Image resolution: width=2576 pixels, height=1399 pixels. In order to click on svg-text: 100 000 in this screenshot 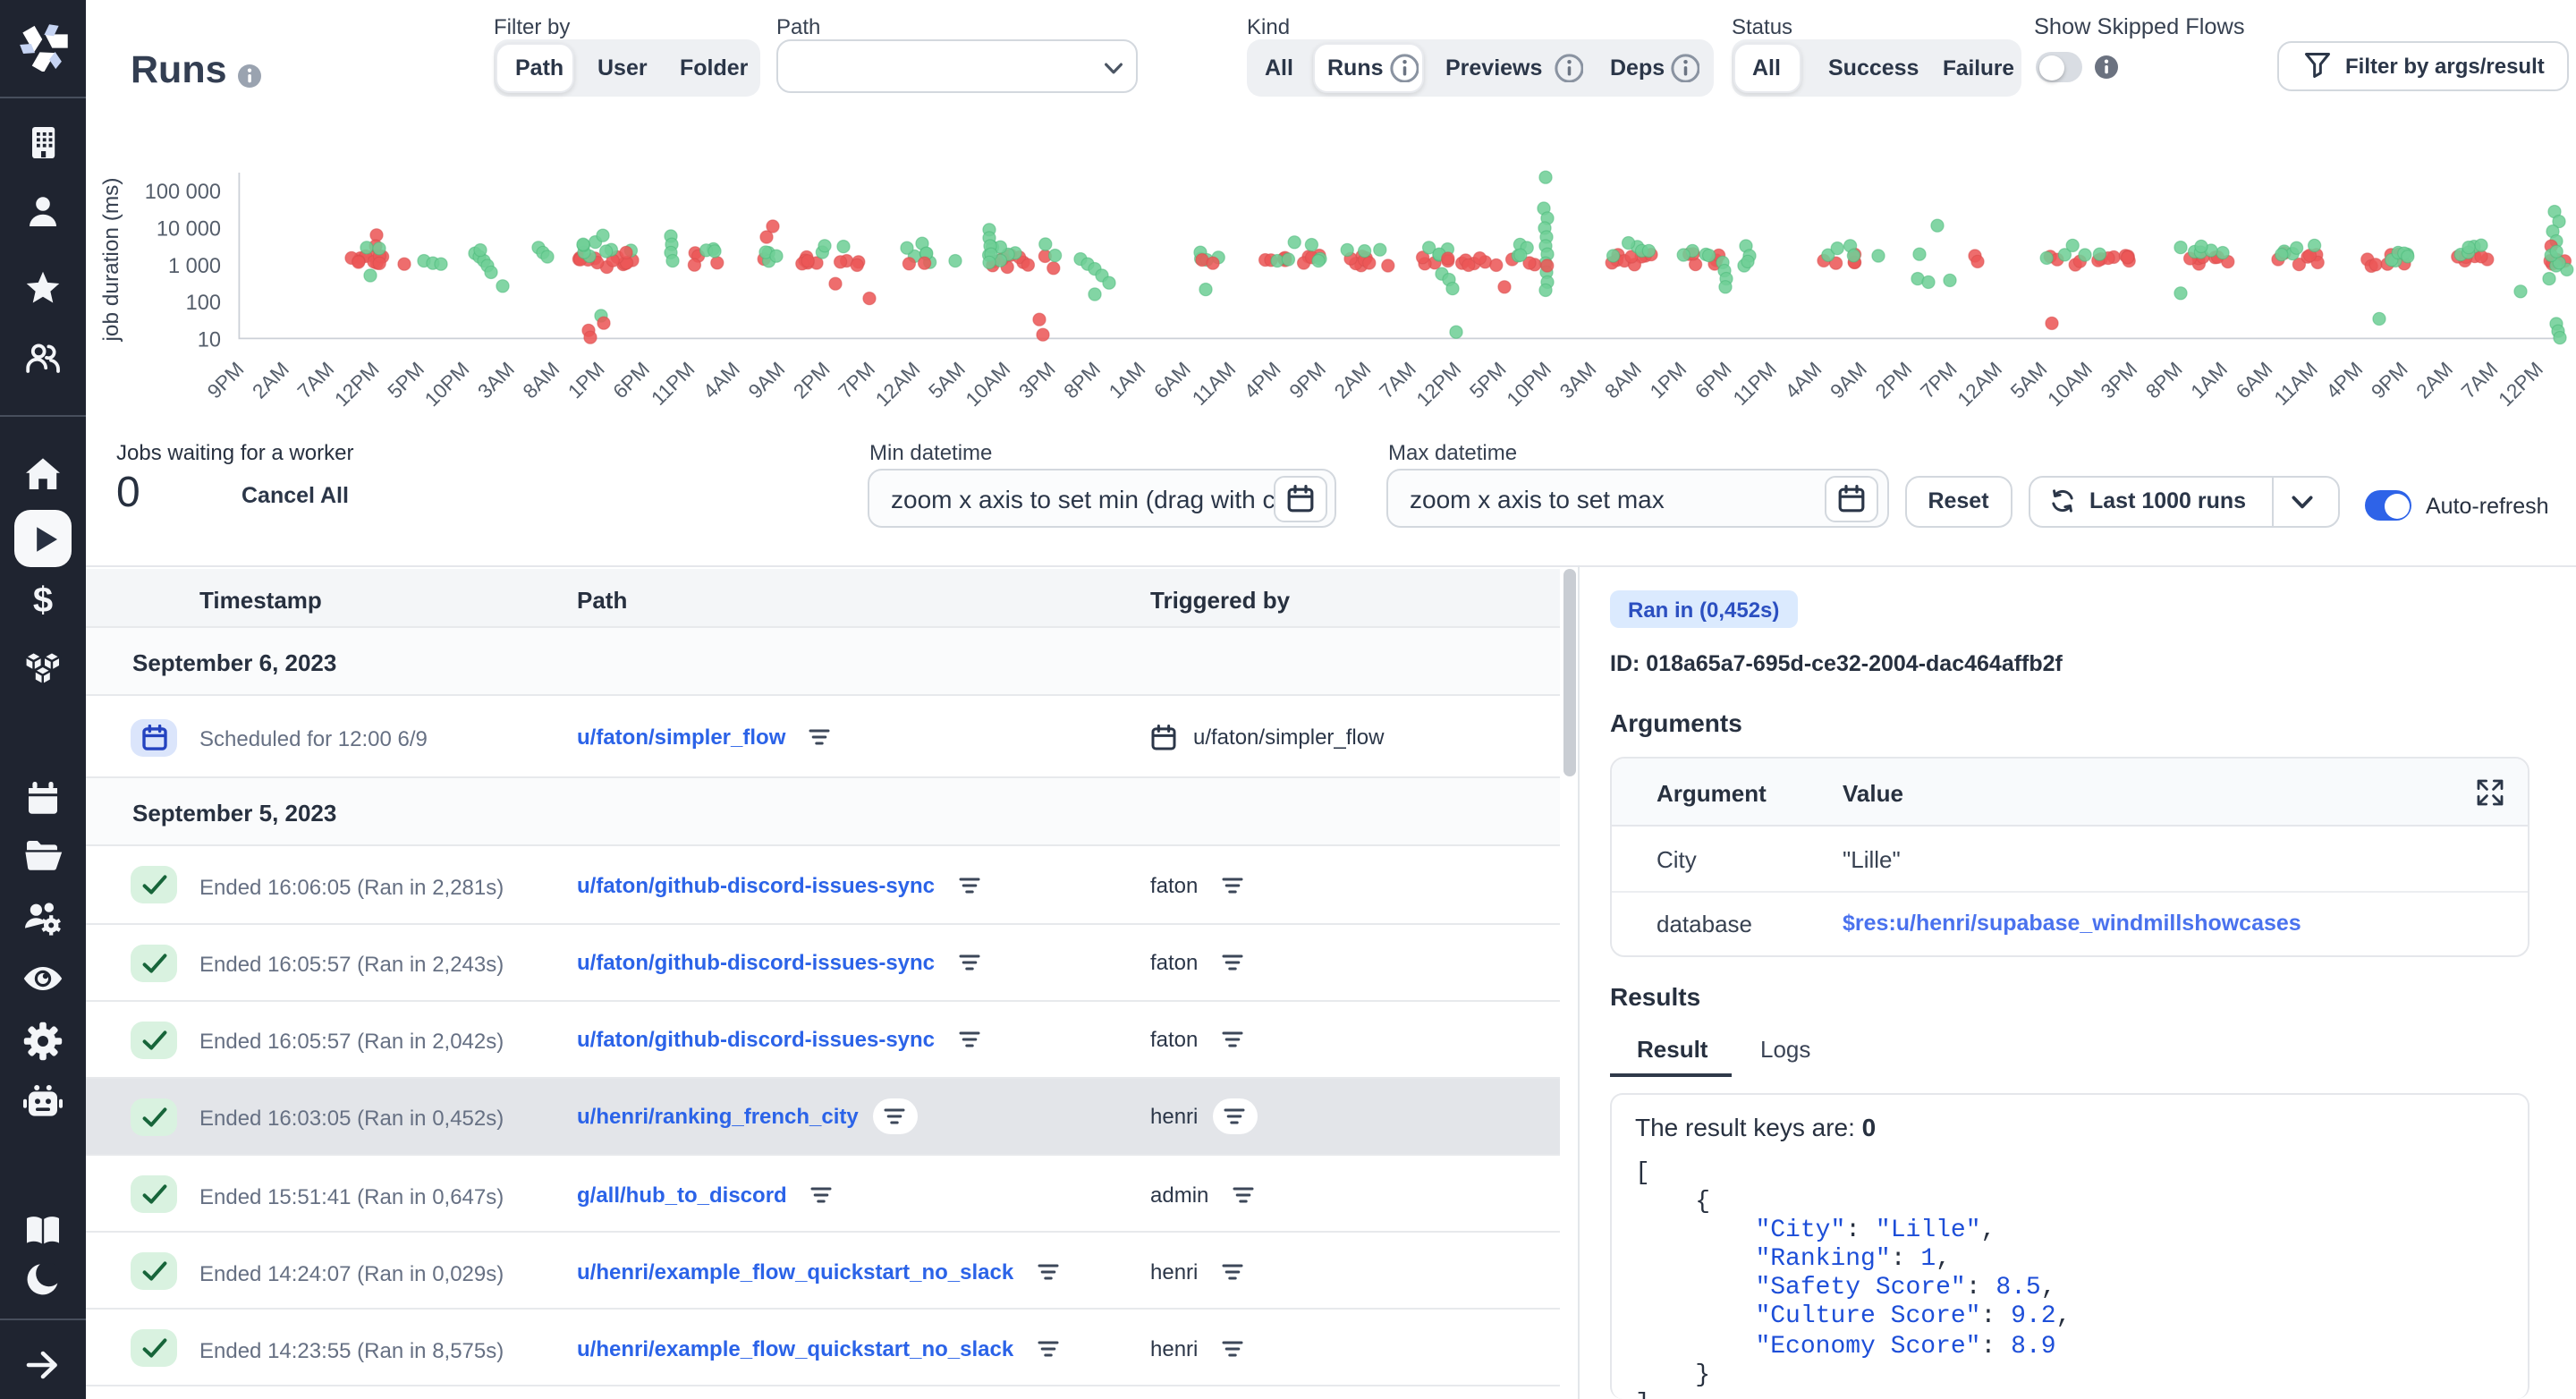, I will do `click(183, 192)`.